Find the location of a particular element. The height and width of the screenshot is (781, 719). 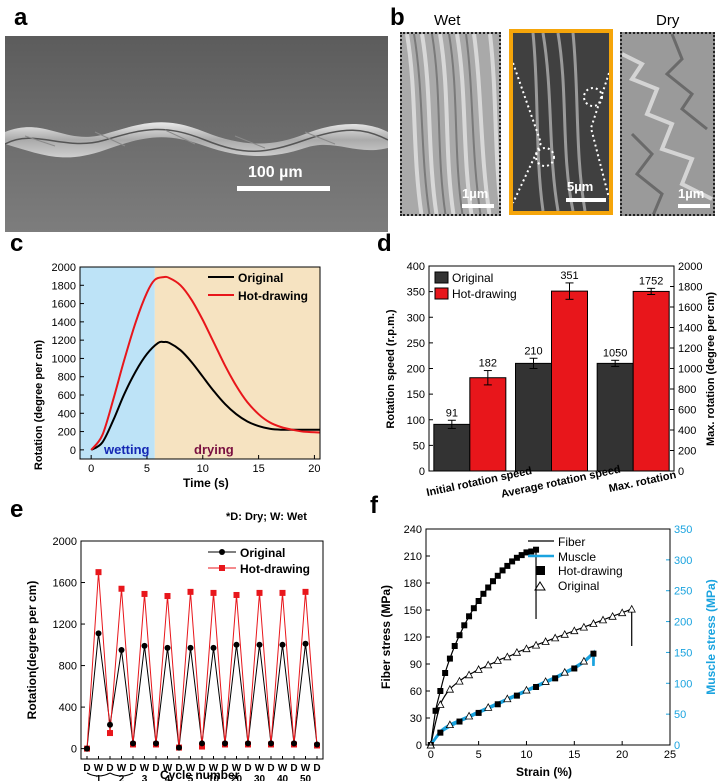

d-y2tick-label: 600 is located at coordinates (687, 411).